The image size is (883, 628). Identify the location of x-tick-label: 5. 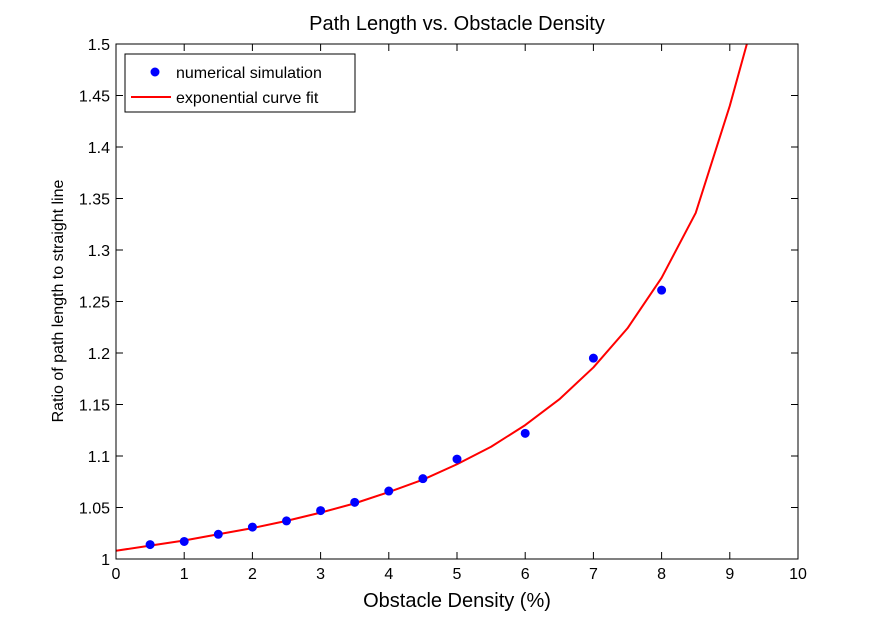
(457, 574).